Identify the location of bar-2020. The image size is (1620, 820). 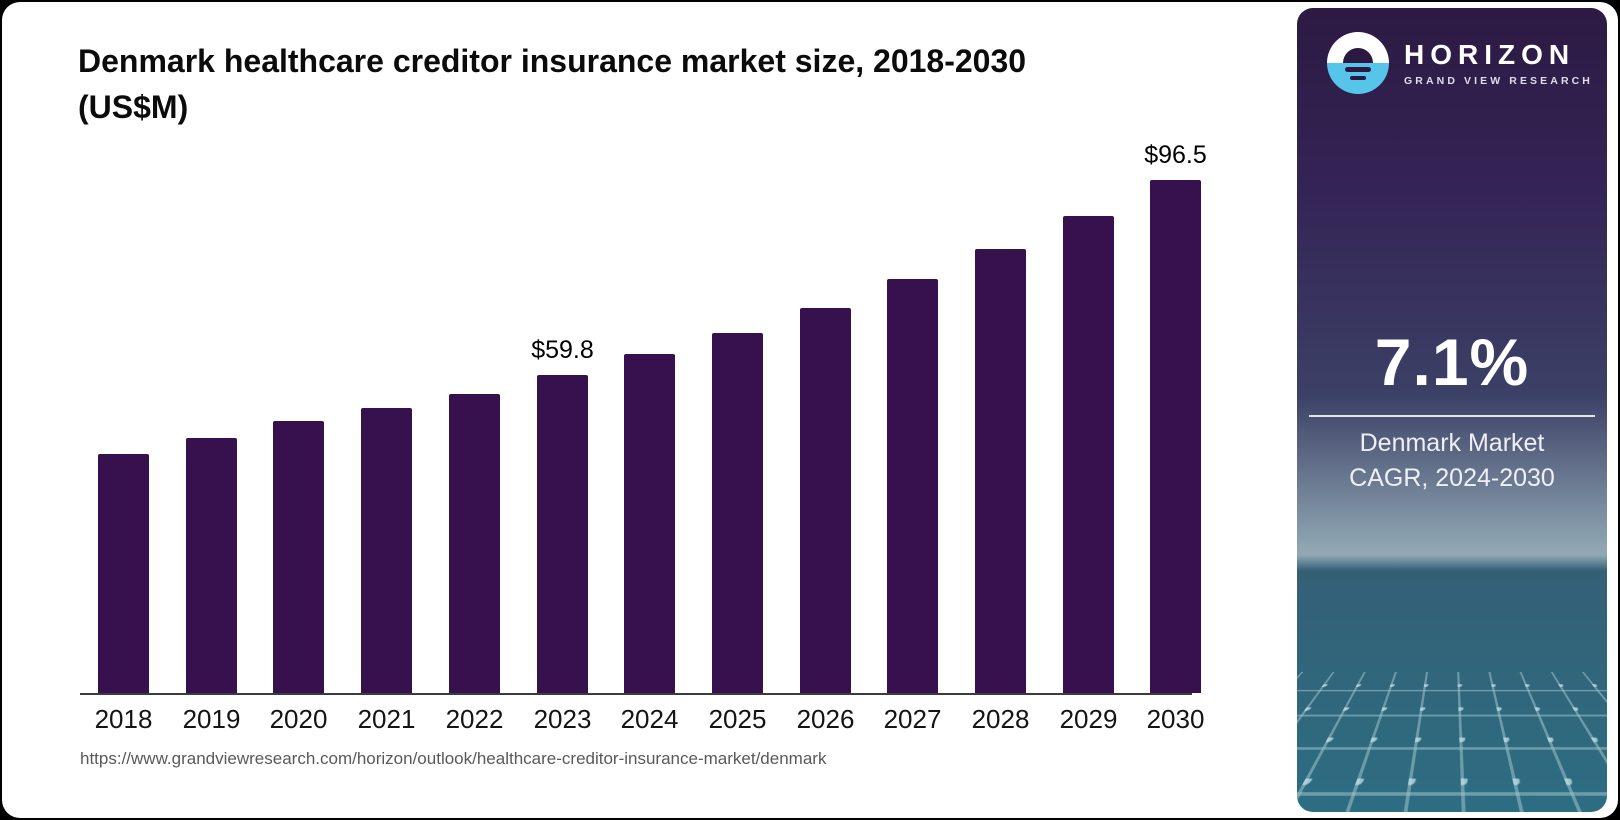
(298, 557).